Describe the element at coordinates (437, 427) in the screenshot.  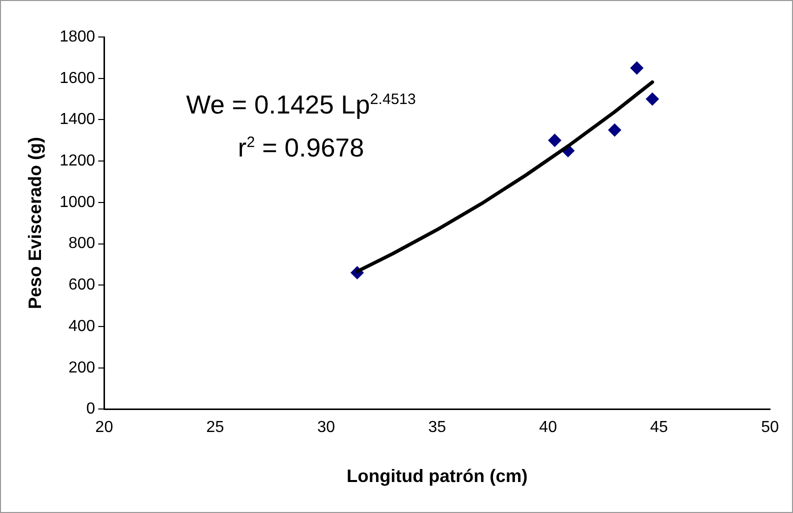
I see `x-tick-label: 35` at that location.